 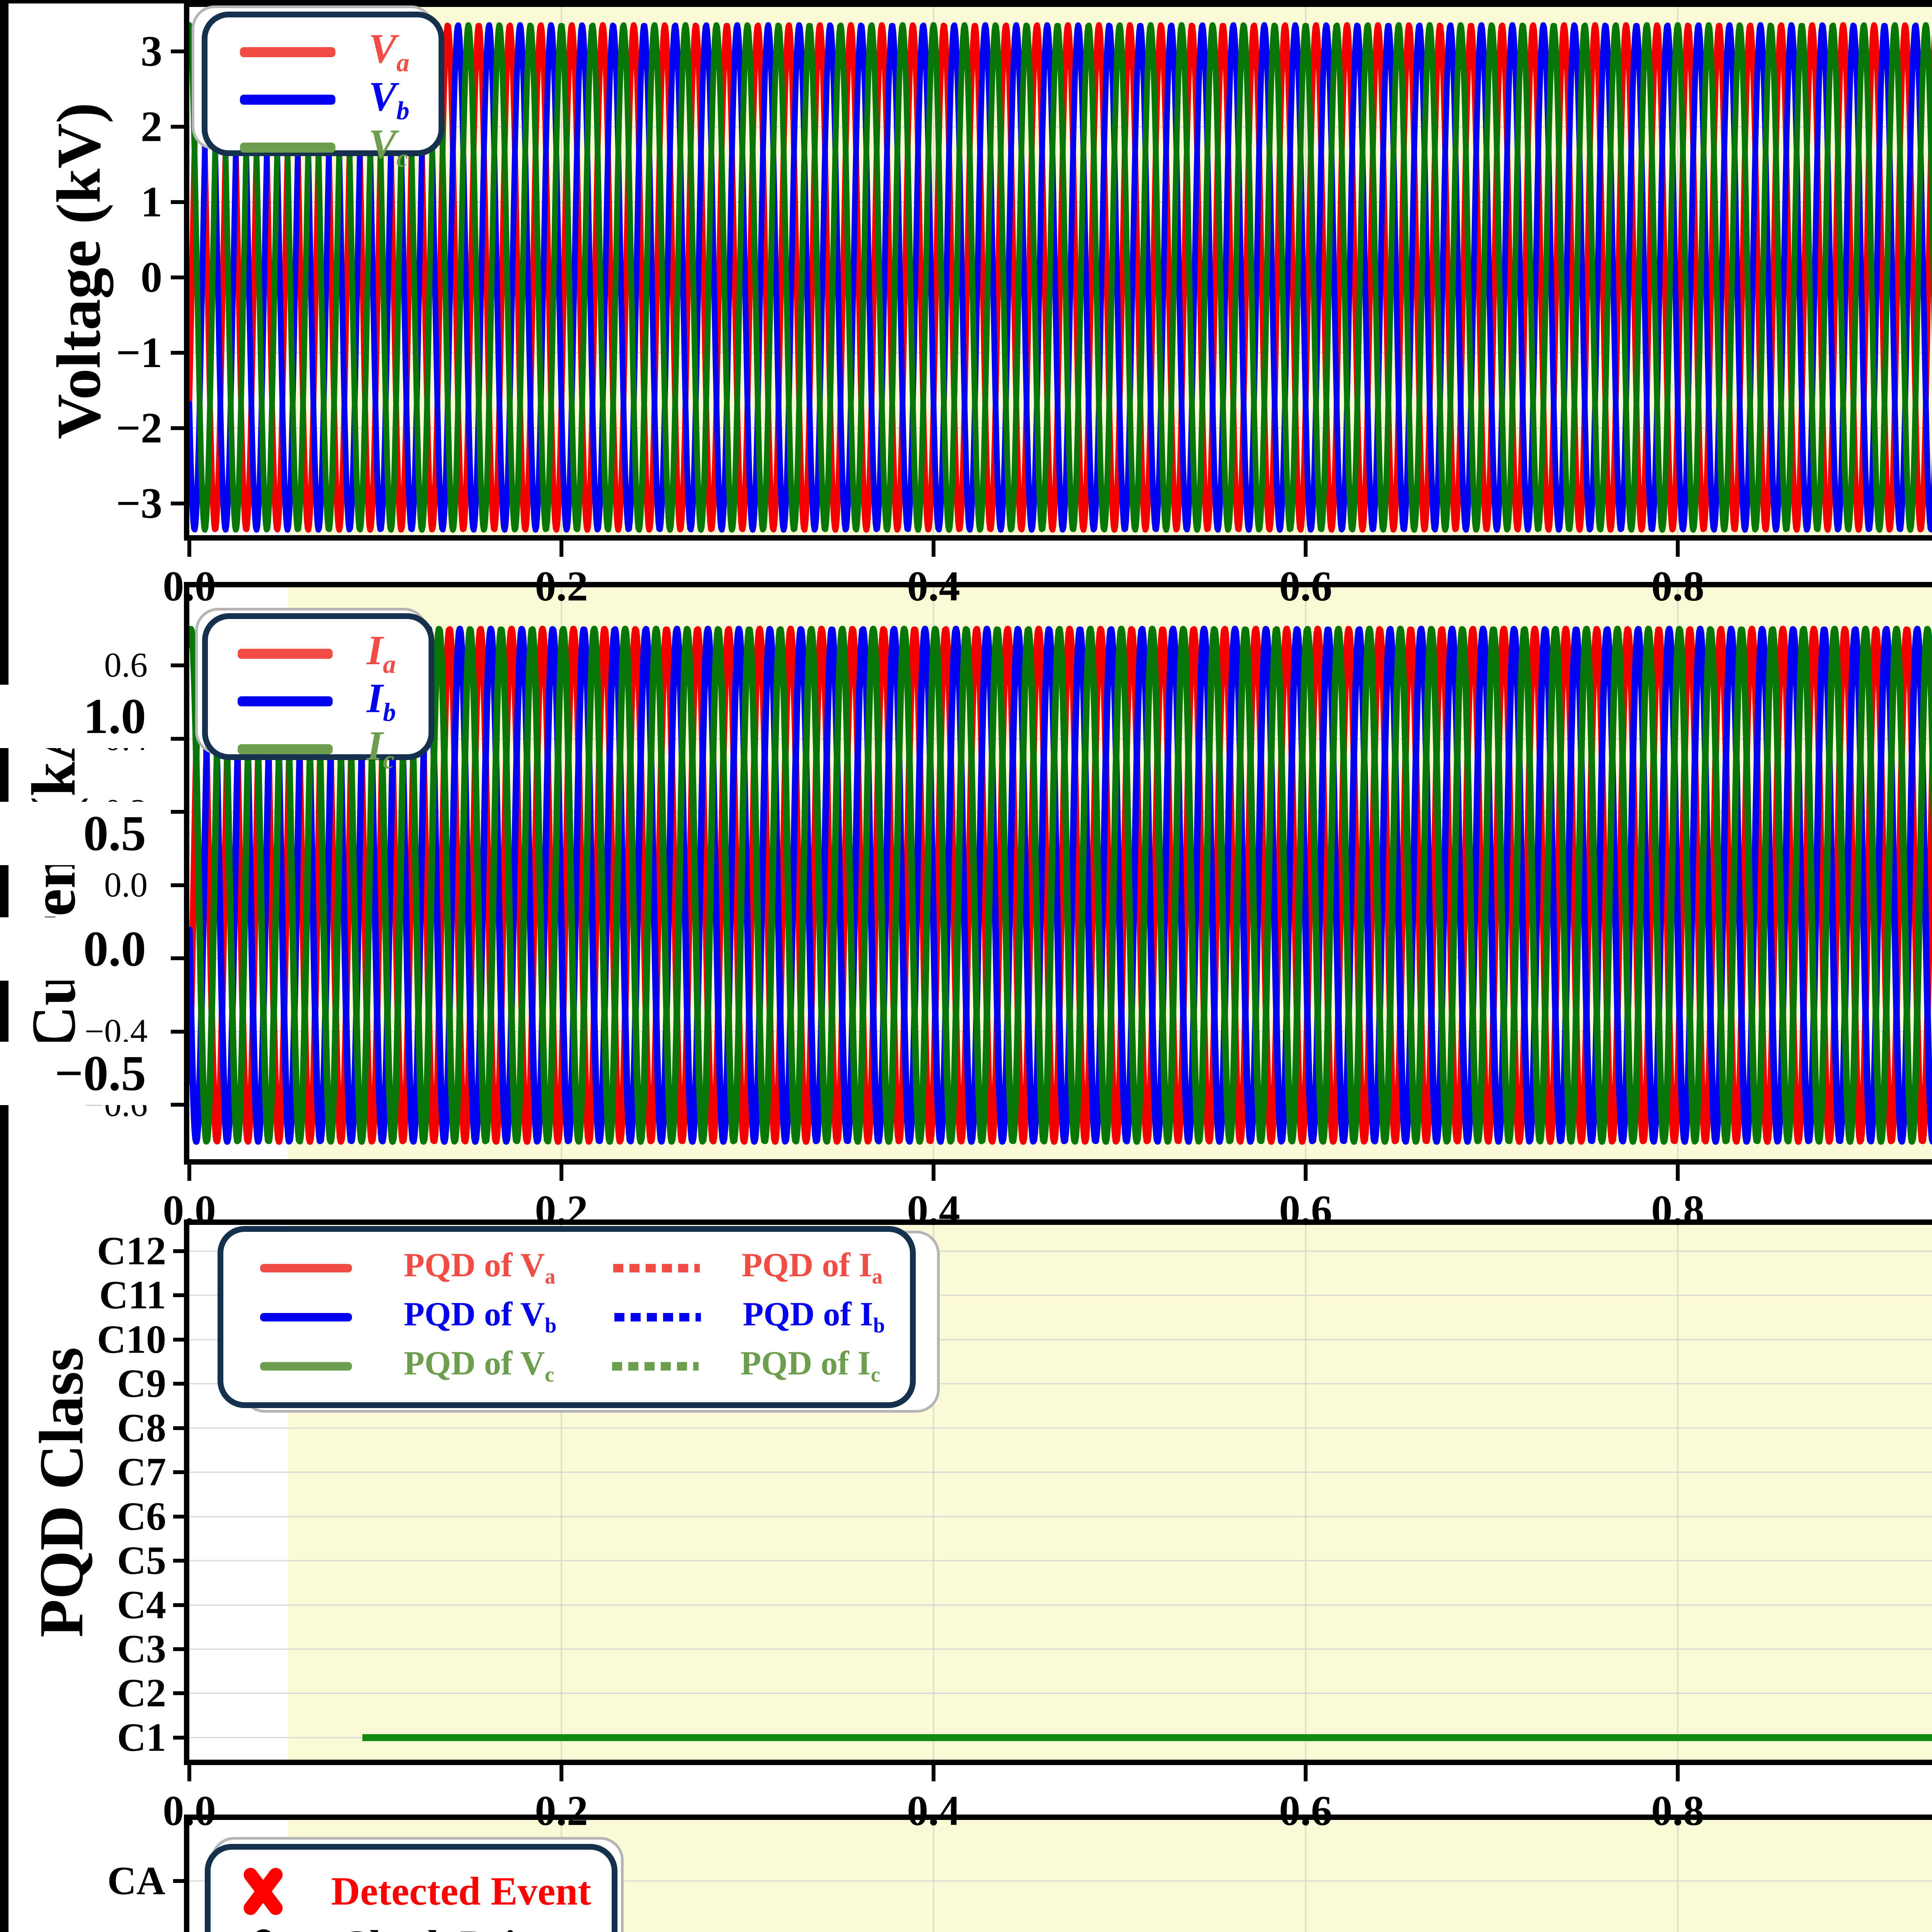 I want to click on pqd-vc-label: PQD of Vc, so click(x=479, y=1366).